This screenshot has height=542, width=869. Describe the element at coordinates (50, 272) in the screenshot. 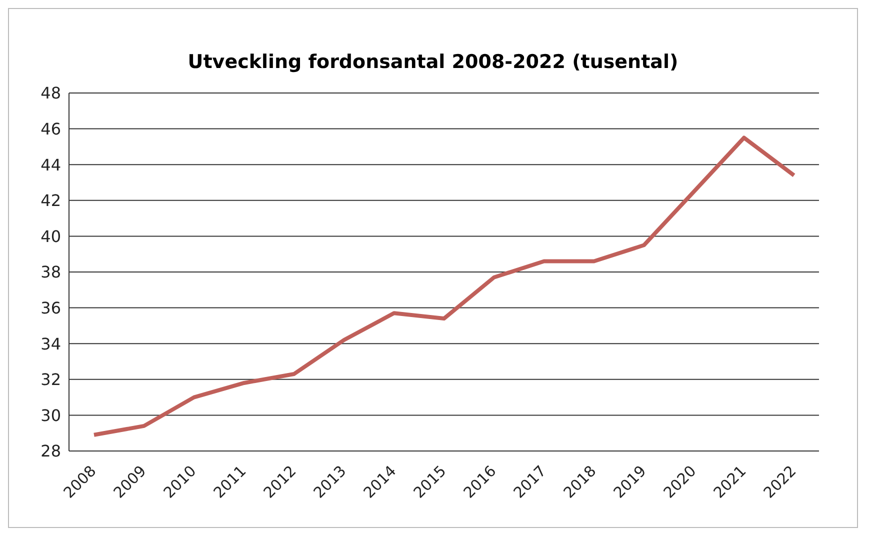

I see `y-tick-label: 38` at that location.